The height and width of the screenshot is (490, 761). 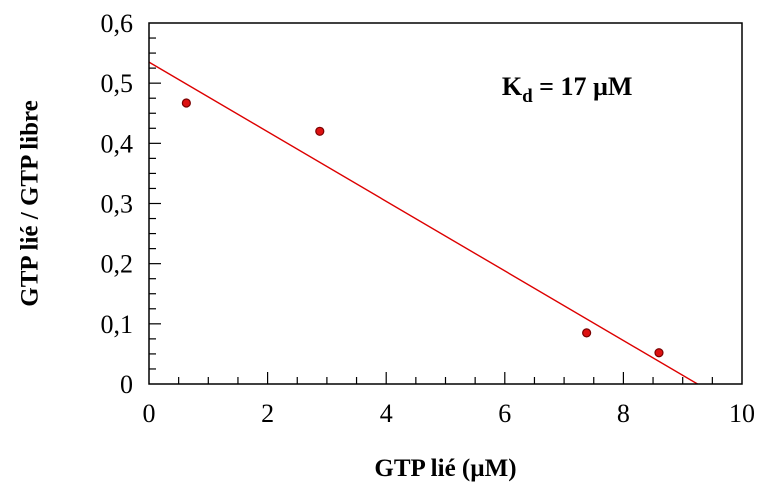 I want to click on y-tick-label: 0,6, so click(x=117, y=23).